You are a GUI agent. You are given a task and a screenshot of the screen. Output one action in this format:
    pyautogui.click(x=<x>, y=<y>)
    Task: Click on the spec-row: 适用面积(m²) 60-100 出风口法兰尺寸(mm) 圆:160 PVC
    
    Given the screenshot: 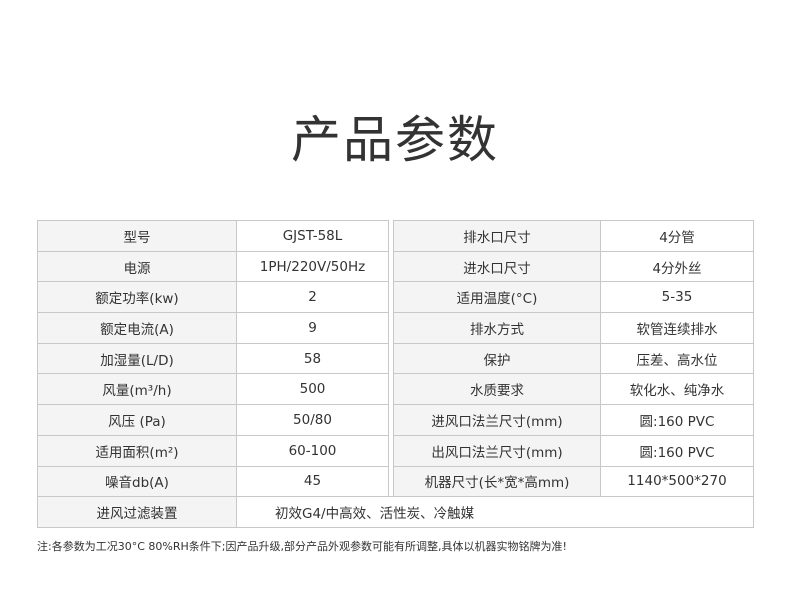 What is the action you would take?
    pyautogui.click(x=395, y=450)
    